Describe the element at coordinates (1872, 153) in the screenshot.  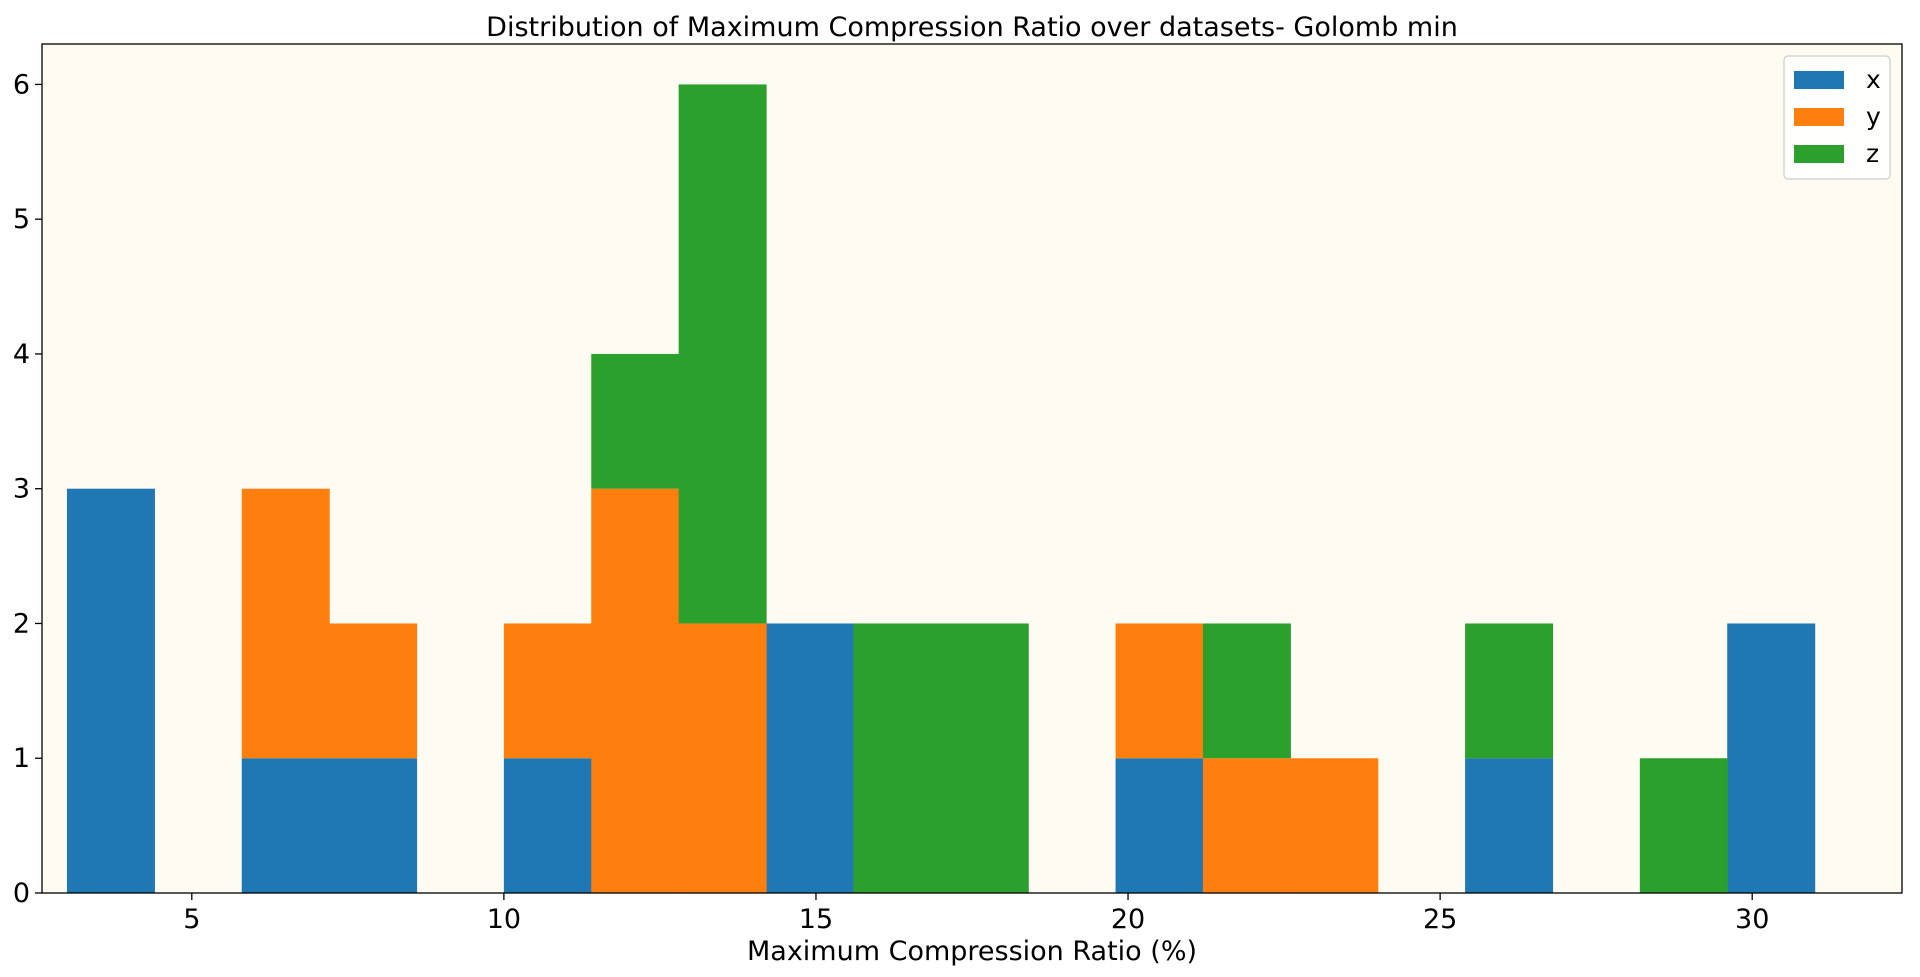
I see `legend-label-z: z` at that location.